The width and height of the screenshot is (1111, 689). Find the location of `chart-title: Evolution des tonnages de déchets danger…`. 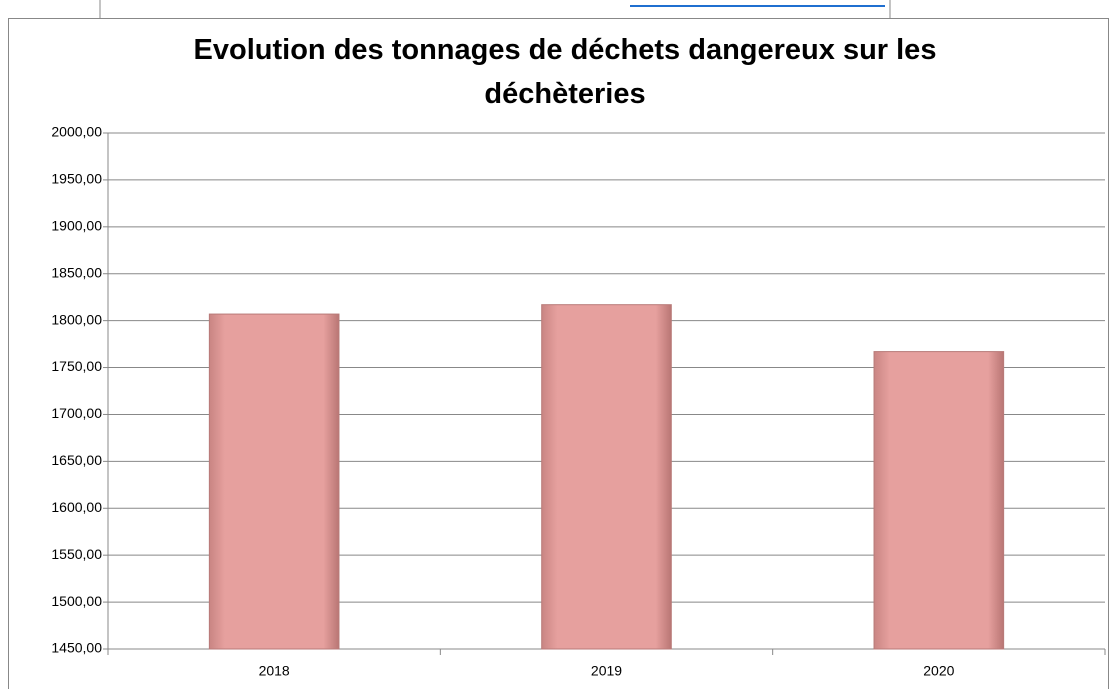

chart-title: Evolution des tonnages de déchets danger… is located at coordinates (565, 72).